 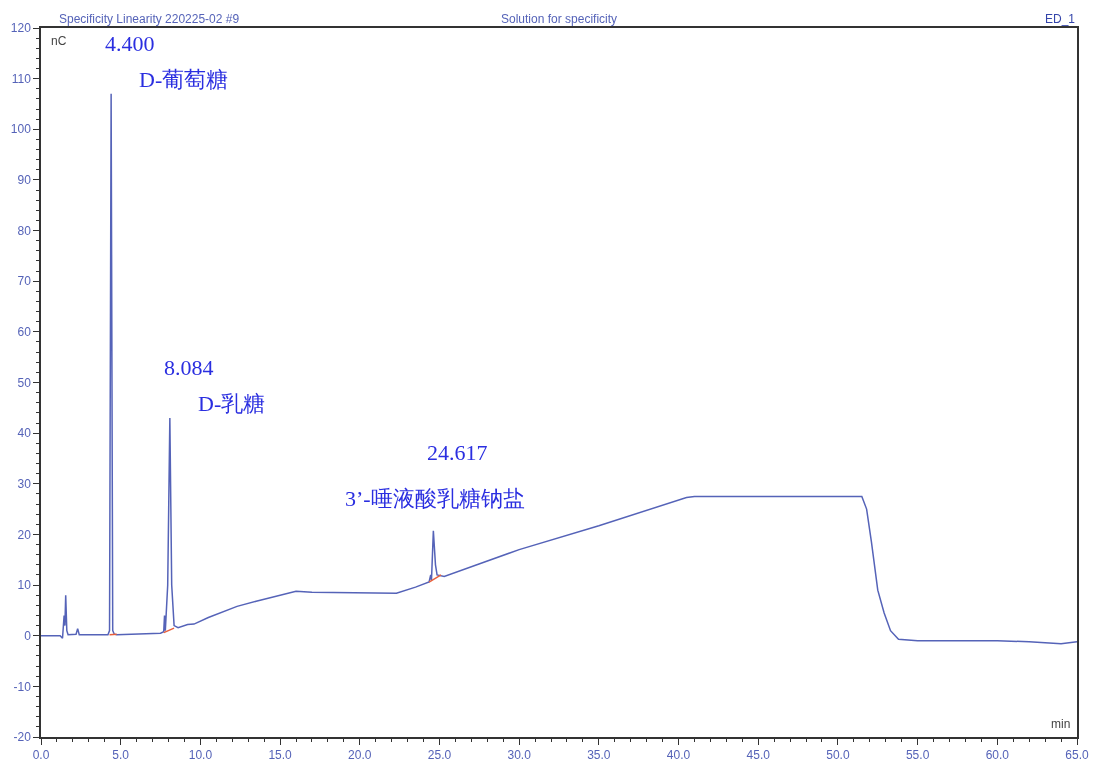 What do you see at coordinates (435, 498) in the screenshot?
I see `annotation: 3’-唾液酸乳糖钠盐` at bounding box center [435, 498].